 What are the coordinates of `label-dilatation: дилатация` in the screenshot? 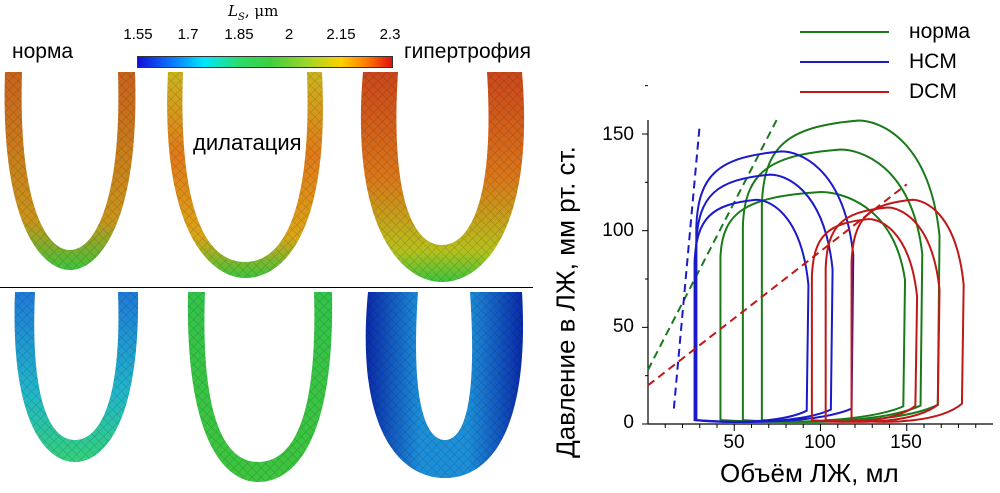 It's located at (247, 142).